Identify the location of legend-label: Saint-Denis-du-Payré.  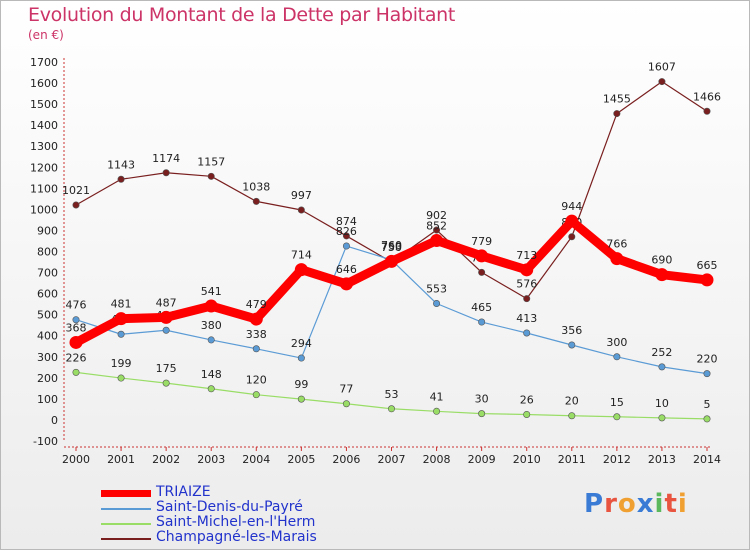
(229, 507).